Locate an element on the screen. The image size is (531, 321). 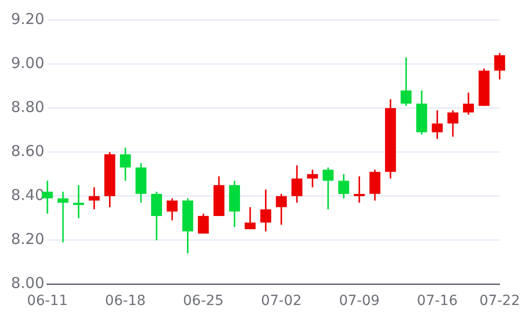
y-tick-label: 8.60 is located at coordinates (27, 151).